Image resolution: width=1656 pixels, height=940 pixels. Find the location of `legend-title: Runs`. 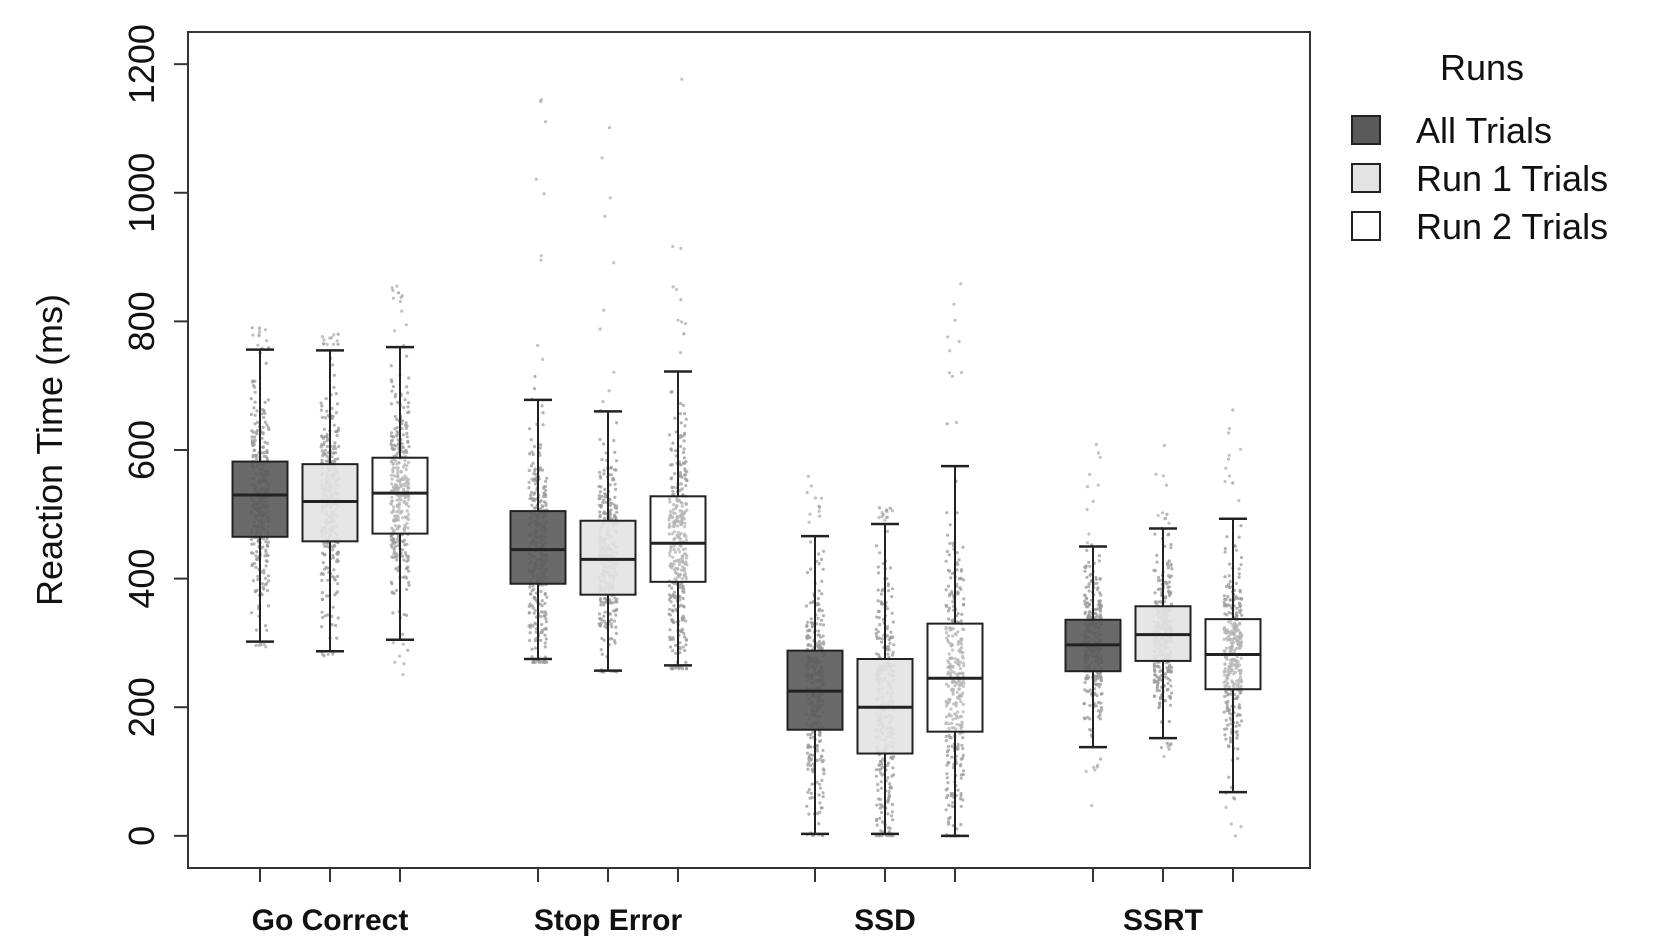

legend-title: Runs is located at coordinates (1482, 67).